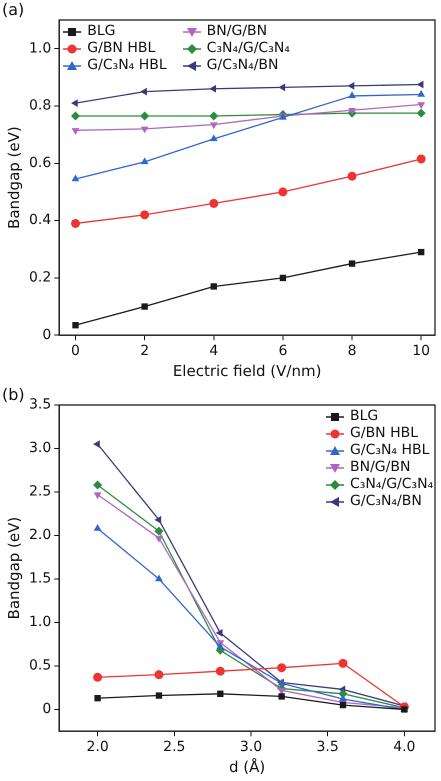 The width and height of the screenshot is (441, 781). What do you see at coordinates (40, 106) in the screenshot?
I see `y-tick-label: 0.8` at bounding box center [40, 106].